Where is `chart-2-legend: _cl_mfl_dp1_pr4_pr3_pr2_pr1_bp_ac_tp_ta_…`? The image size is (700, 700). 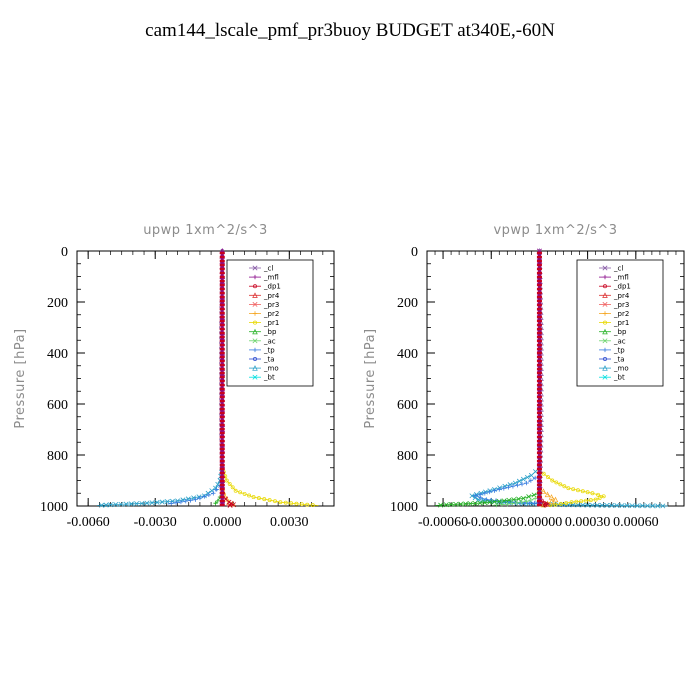 chart-2-legend: _cl_mfl_dp1_pr4_pr3_pr2_pr1_bp_ac_tp_ta_… is located at coordinates (620, 323).